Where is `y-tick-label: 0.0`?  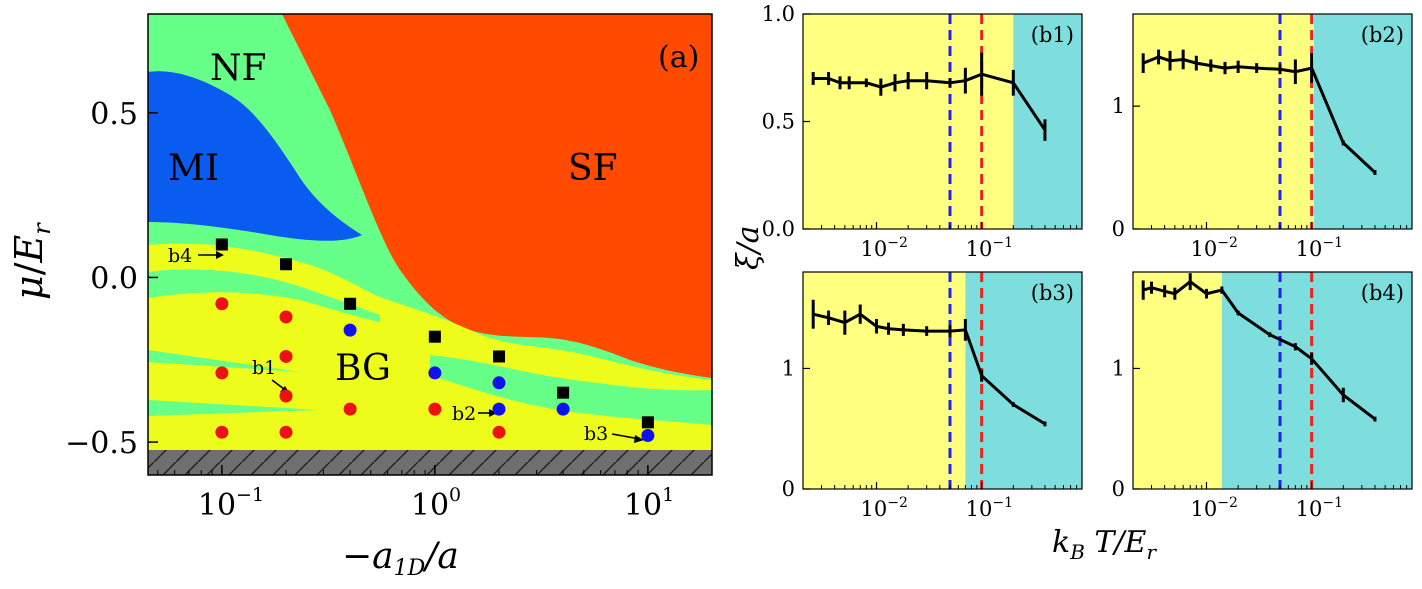
y-tick-label: 0.0 is located at coordinates (778, 229).